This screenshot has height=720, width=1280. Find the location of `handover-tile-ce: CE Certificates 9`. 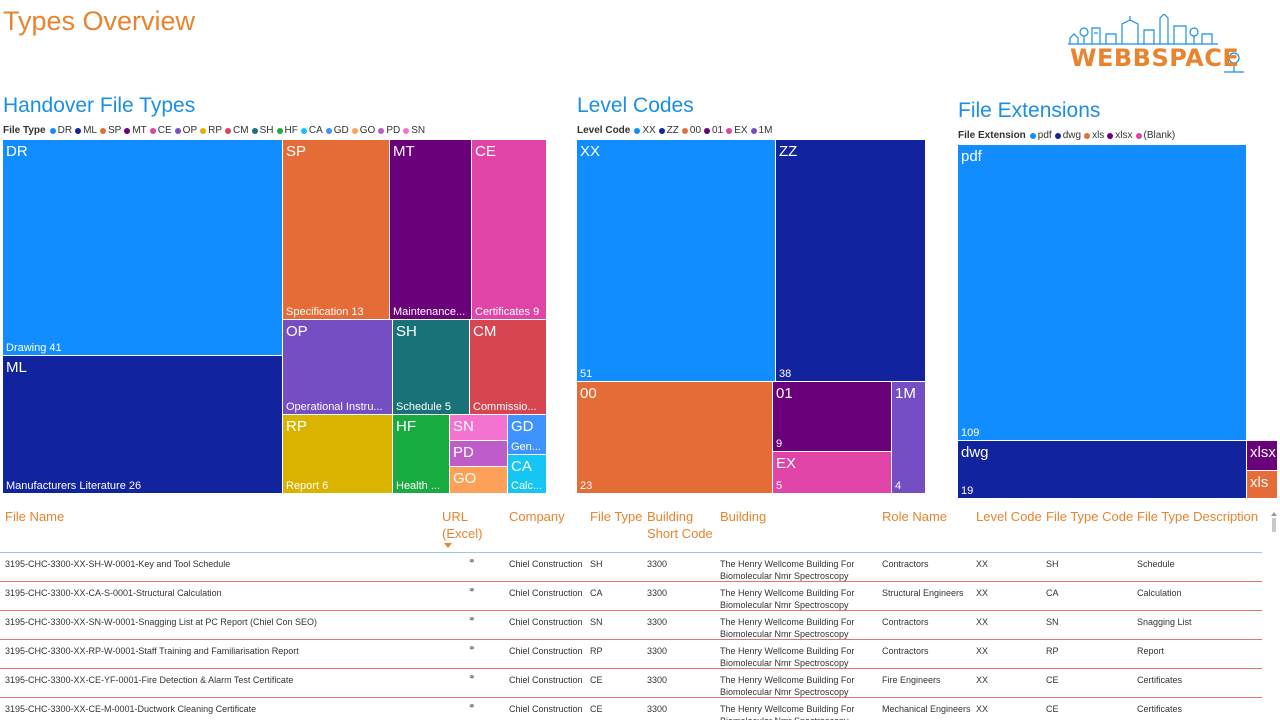

handover-tile-ce: CE Certificates 9 is located at coordinates (509, 230).